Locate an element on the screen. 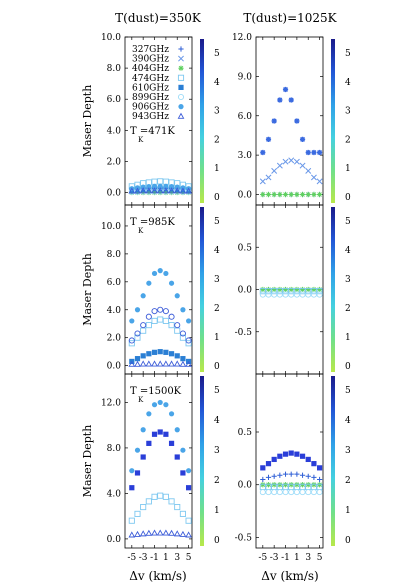 The width and height of the screenshot is (413, 585). series-390GHz is located at coordinates (291, 171).